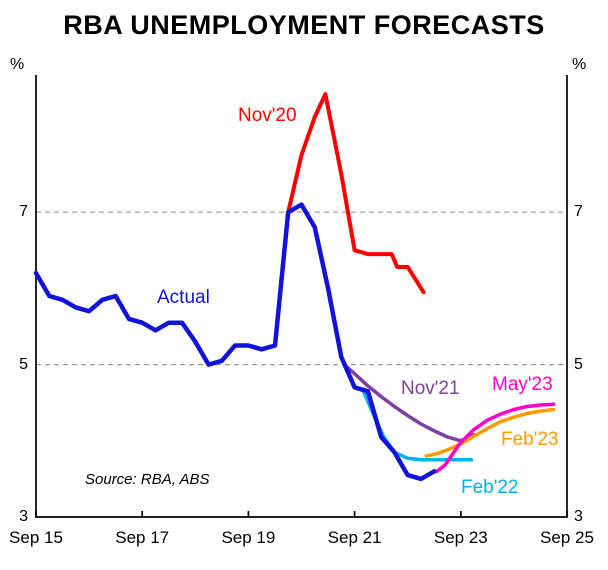 The image size is (608, 570). I want to click on series-label-may-23: May'23, so click(522, 384).